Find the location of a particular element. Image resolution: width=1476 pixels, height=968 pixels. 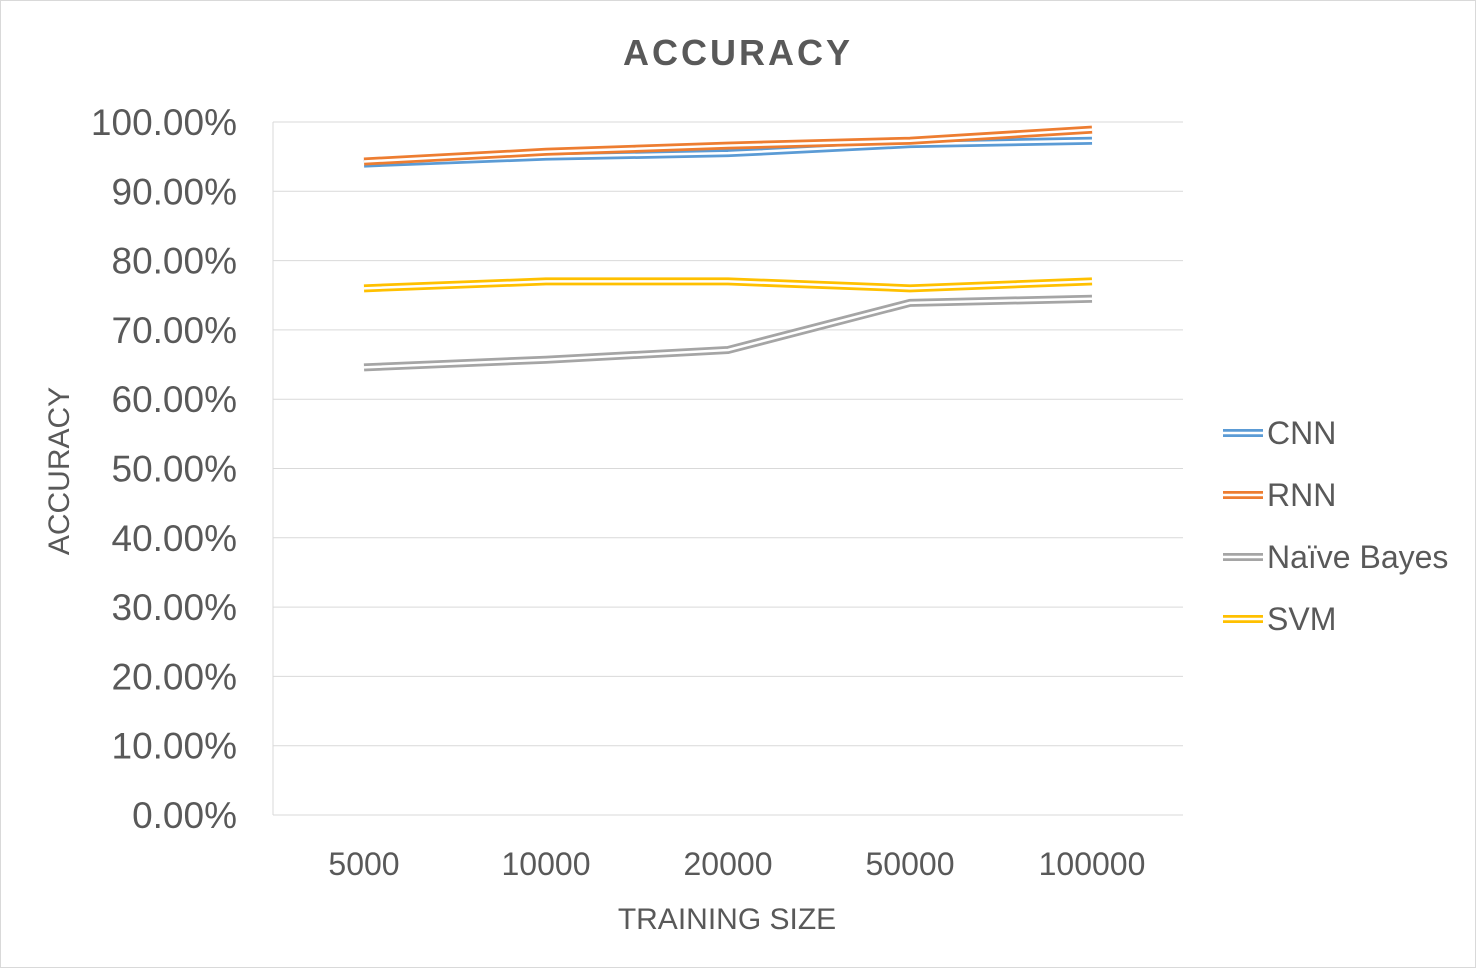

y-tick-label: 60.00% is located at coordinates (175, 399).